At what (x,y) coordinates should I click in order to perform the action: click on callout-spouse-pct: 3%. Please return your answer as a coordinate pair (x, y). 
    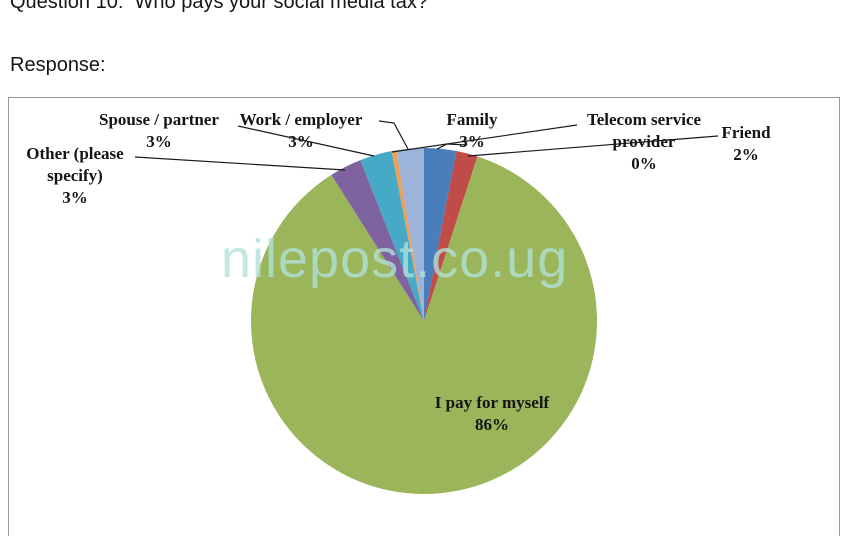
    Looking at the image, I should click on (159, 141).